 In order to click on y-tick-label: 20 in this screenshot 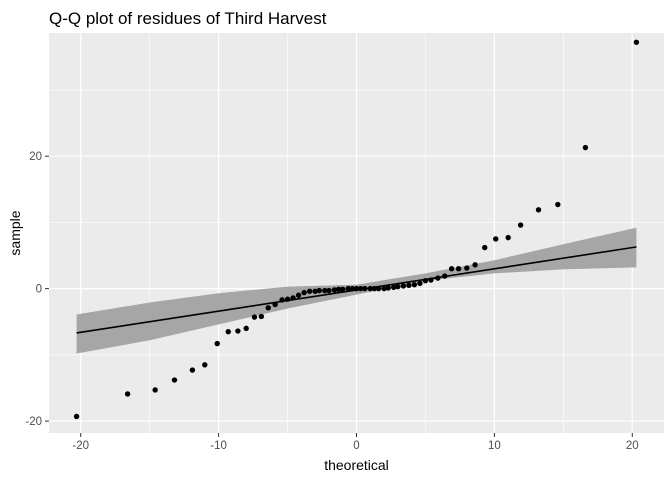, I will do `click(35, 157)`.